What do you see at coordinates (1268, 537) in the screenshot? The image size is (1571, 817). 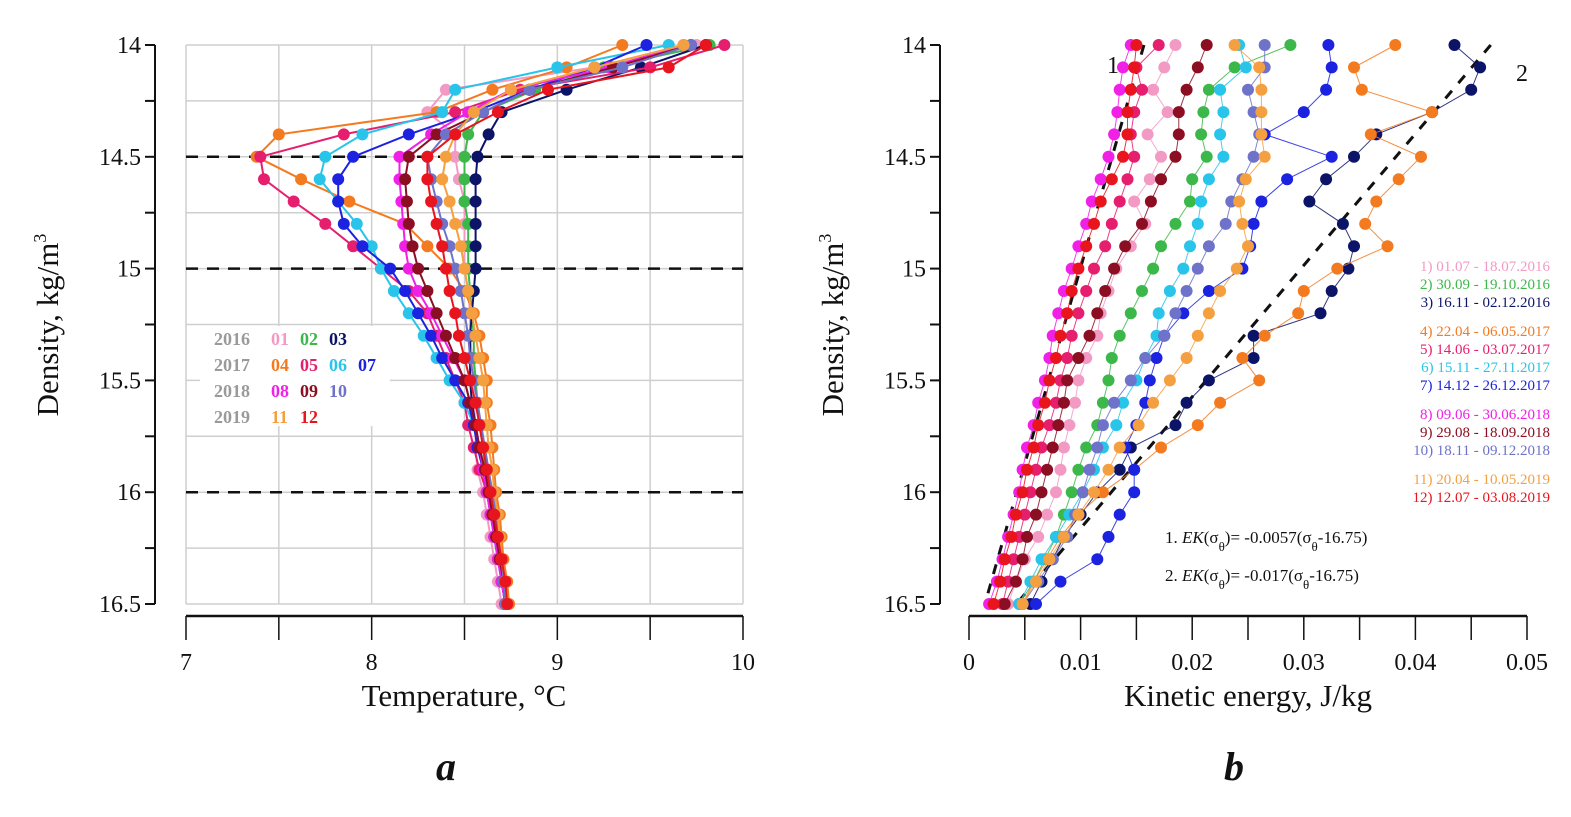 I see `equation-part: )= -0.0057(σ` at bounding box center [1268, 537].